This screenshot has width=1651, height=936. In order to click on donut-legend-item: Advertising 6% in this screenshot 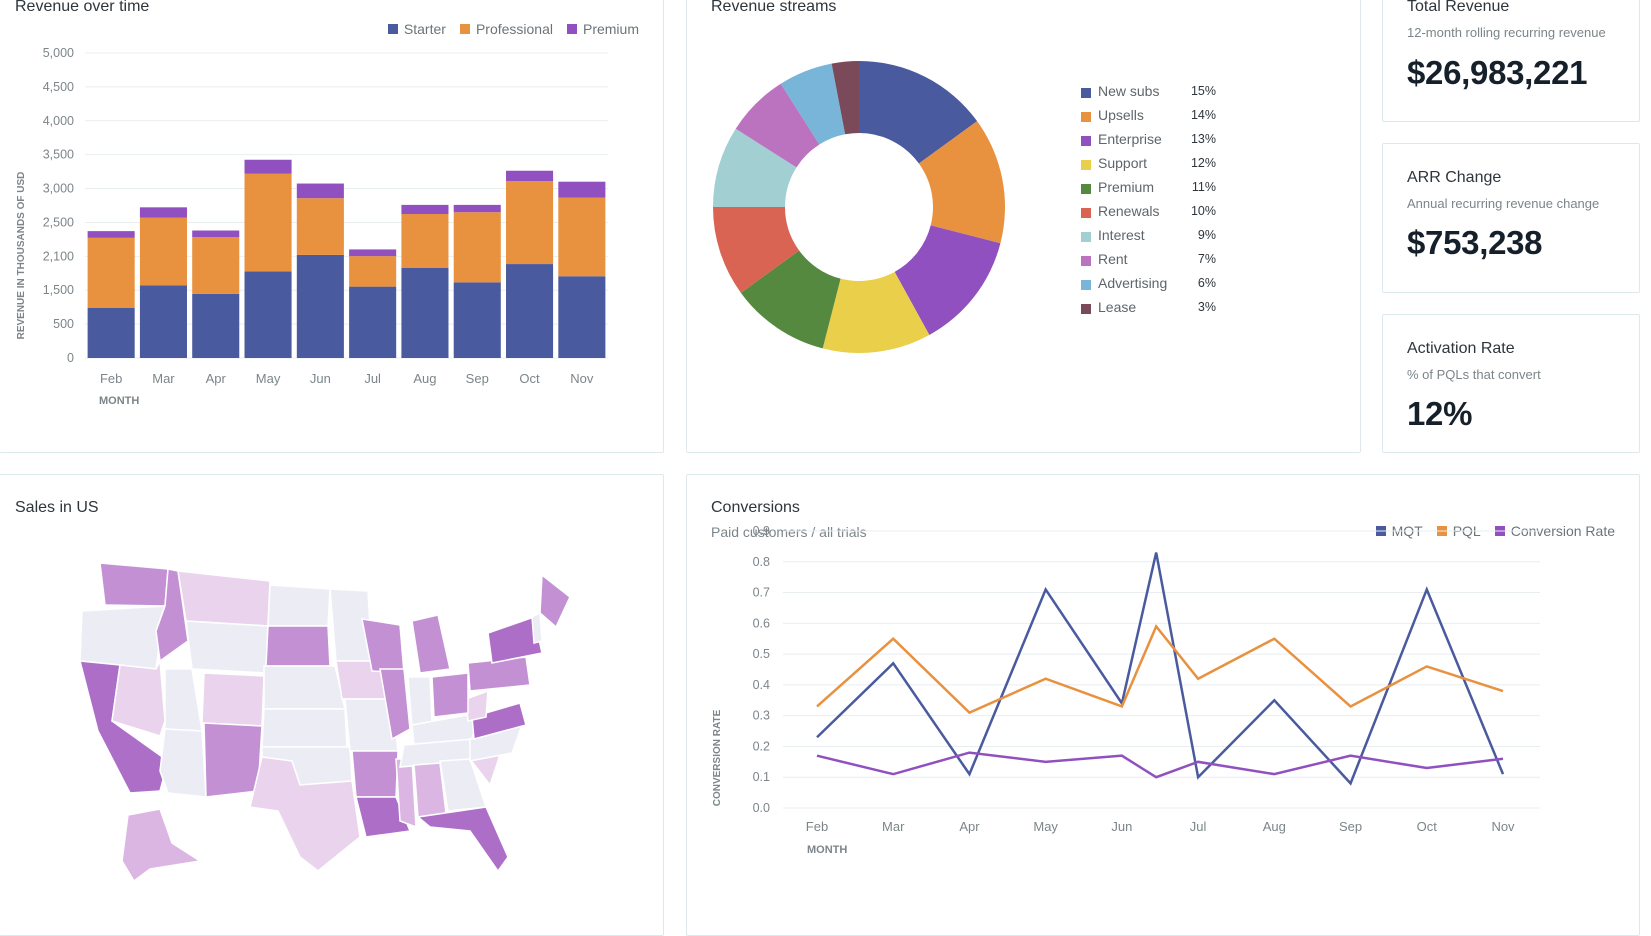, I will do `click(1148, 286)`.